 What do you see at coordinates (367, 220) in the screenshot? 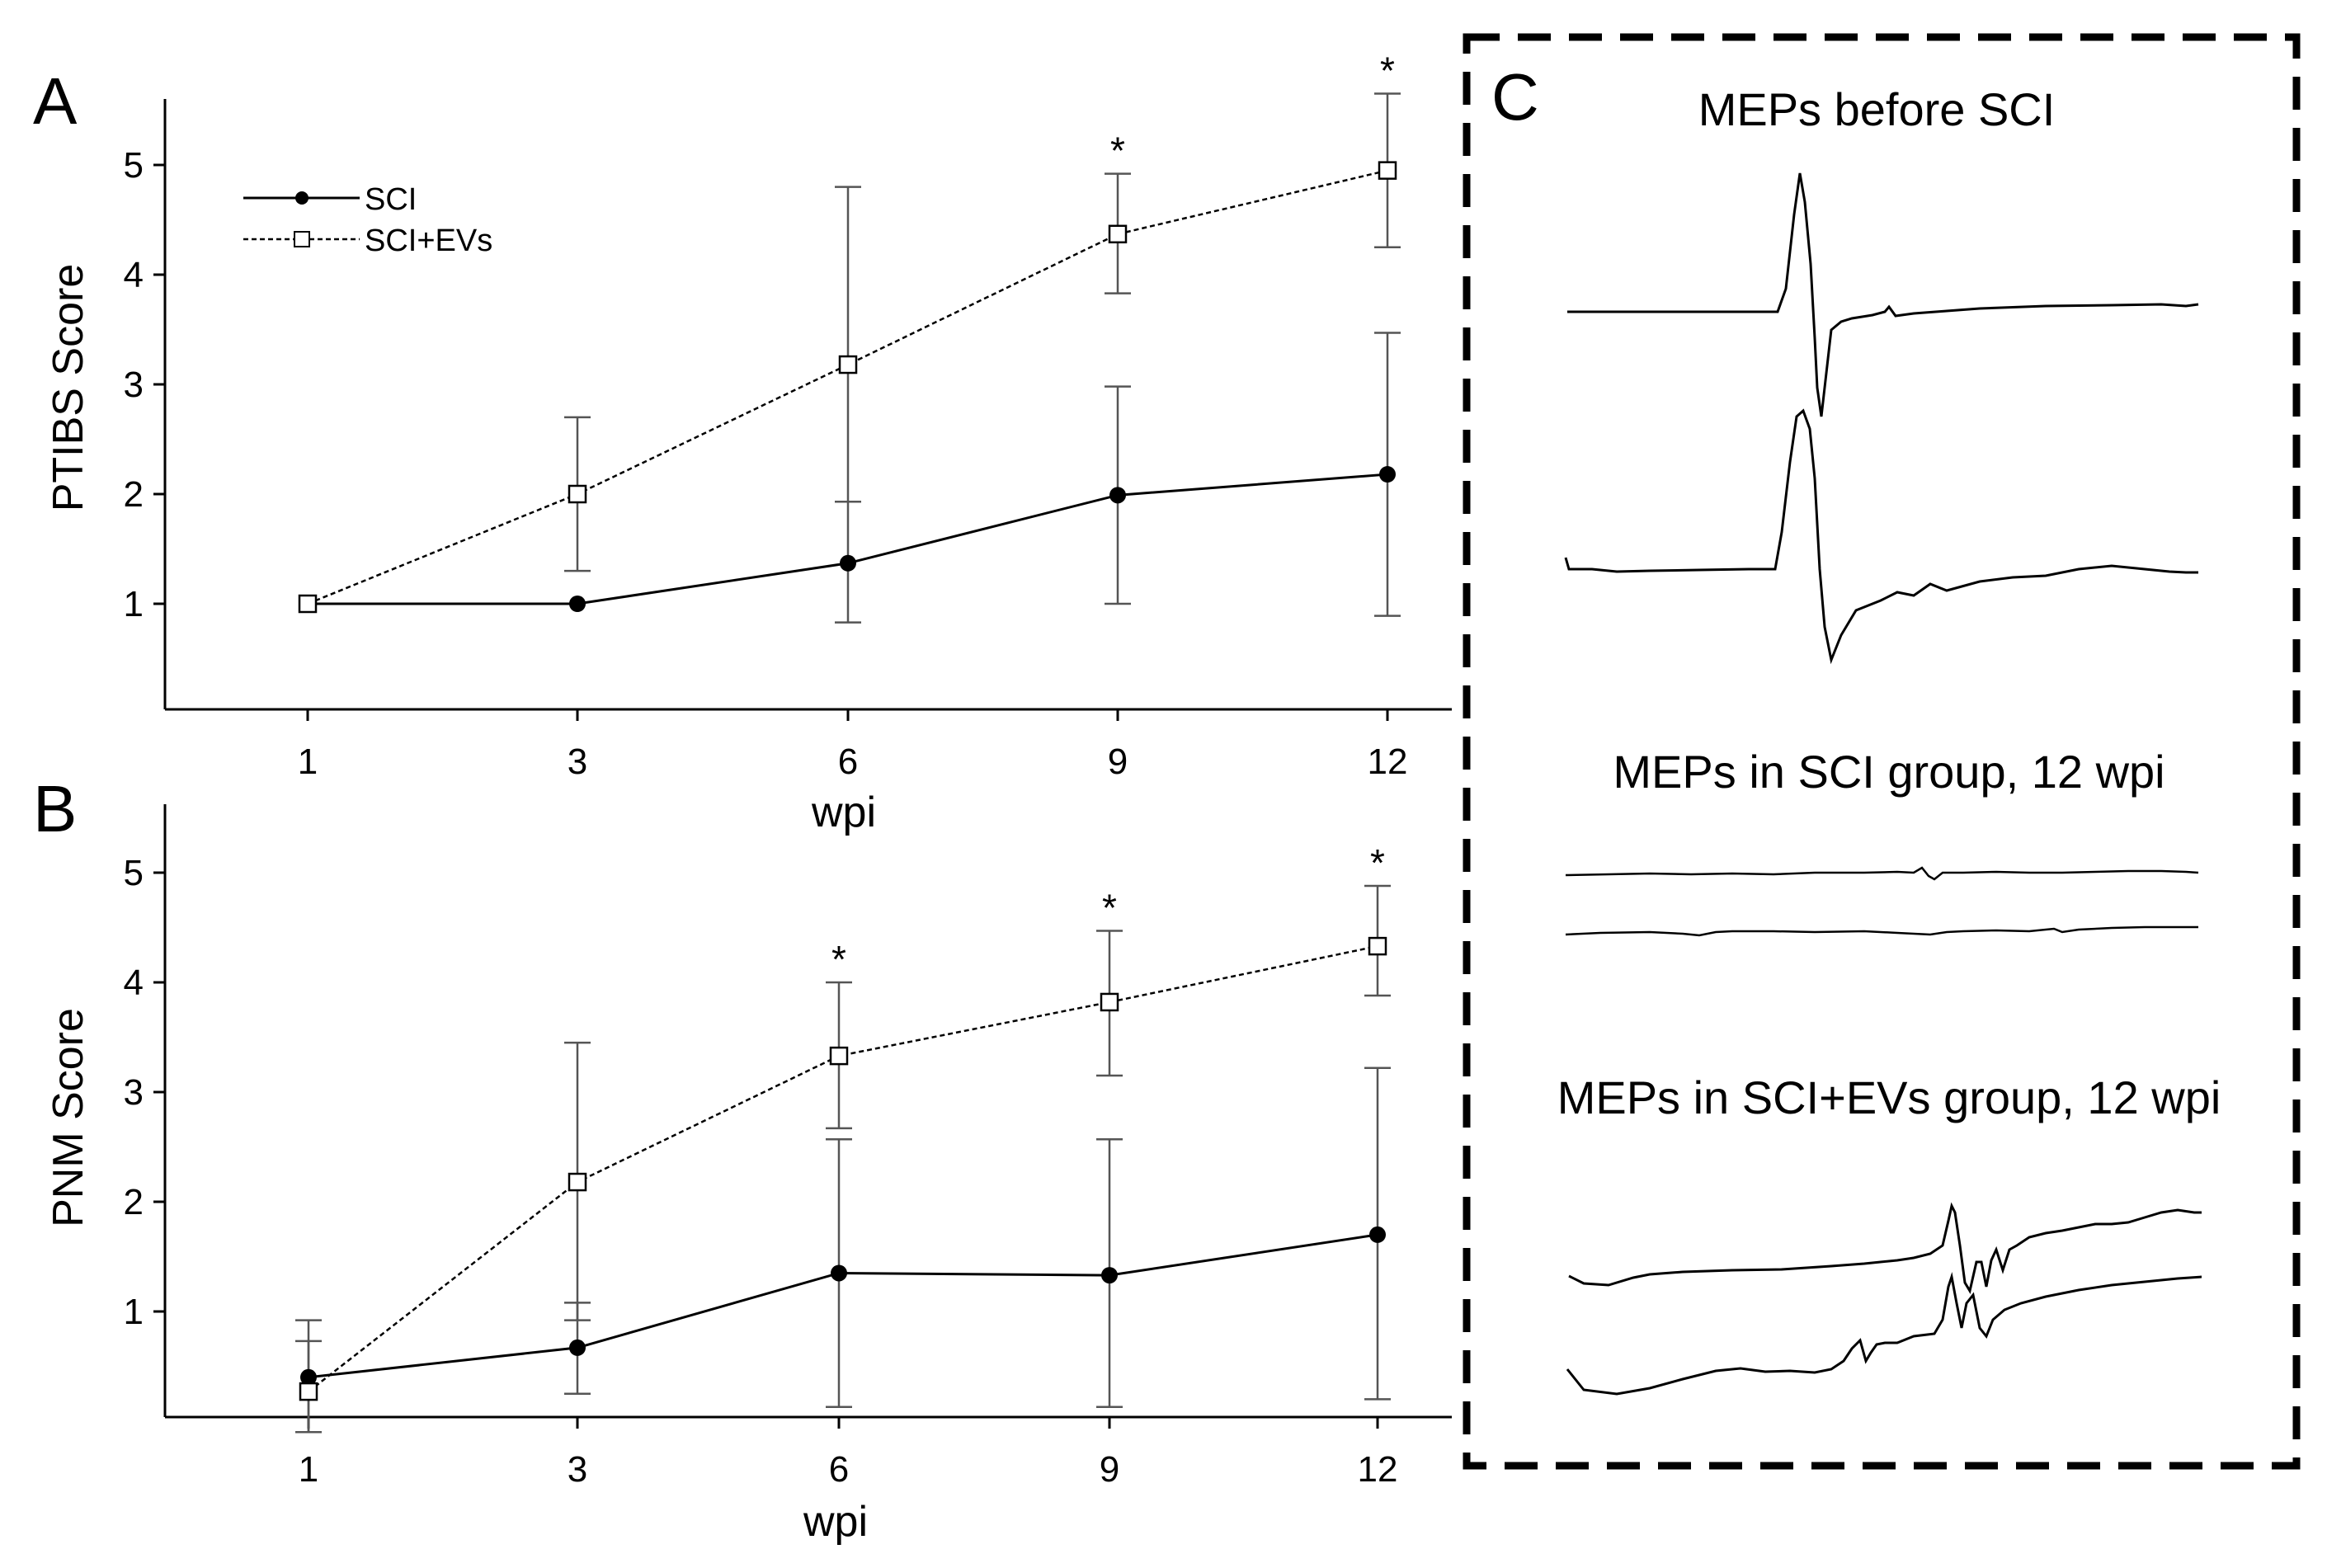
I see `legend: SCI SCI+EVs` at bounding box center [367, 220].